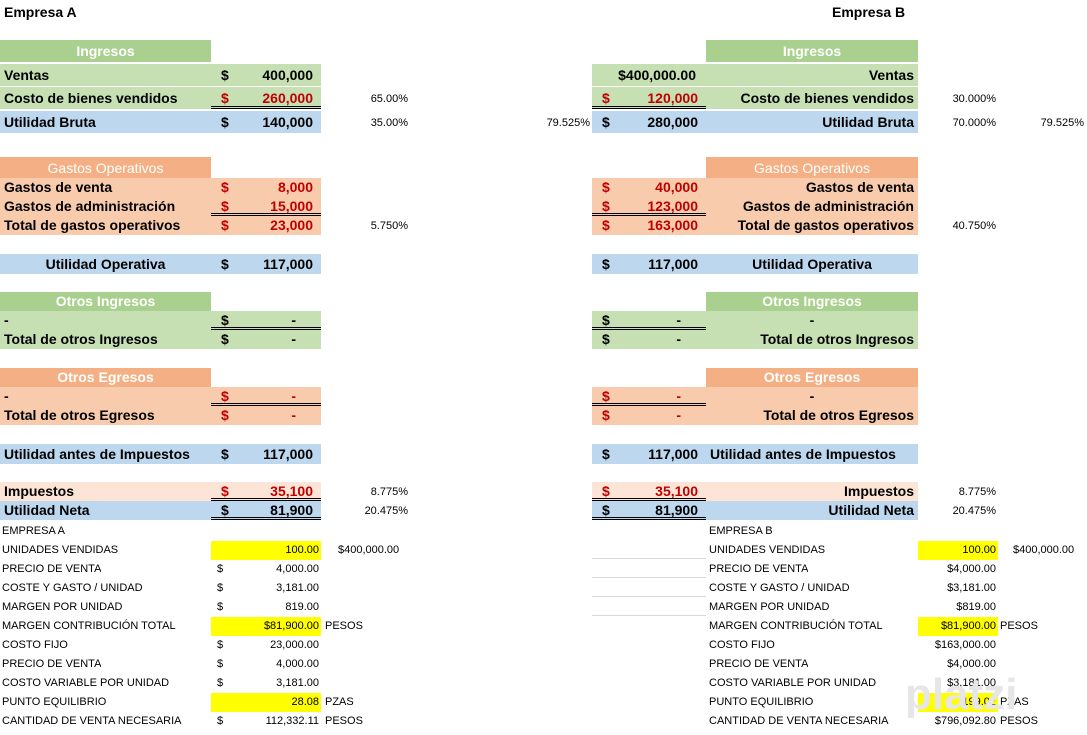 This screenshot has width=1087, height=735. I want to click on a-costo-val: 260,000, so click(287, 98).